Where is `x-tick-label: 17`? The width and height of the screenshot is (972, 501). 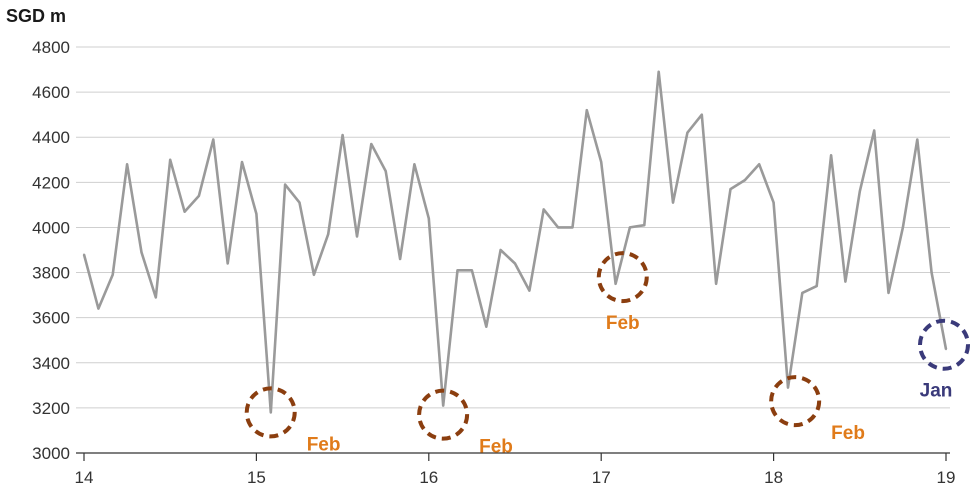 x-tick-label: 17 is located at coordinates (601, 477).